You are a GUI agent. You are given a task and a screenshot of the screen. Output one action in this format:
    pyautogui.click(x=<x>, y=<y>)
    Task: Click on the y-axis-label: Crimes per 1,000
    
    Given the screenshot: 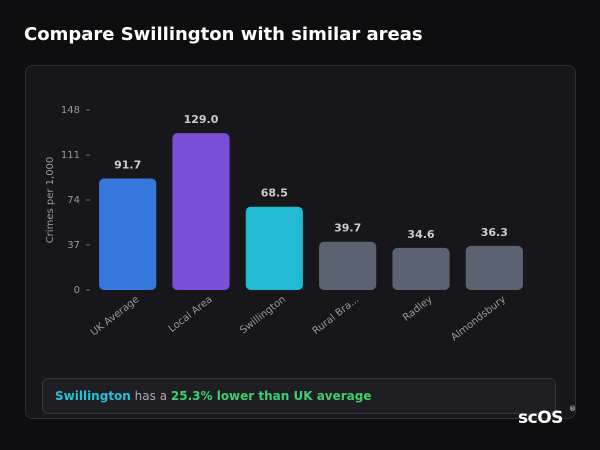 What is the action you would take?
    pyautogui.click(x=50, y=200)
    